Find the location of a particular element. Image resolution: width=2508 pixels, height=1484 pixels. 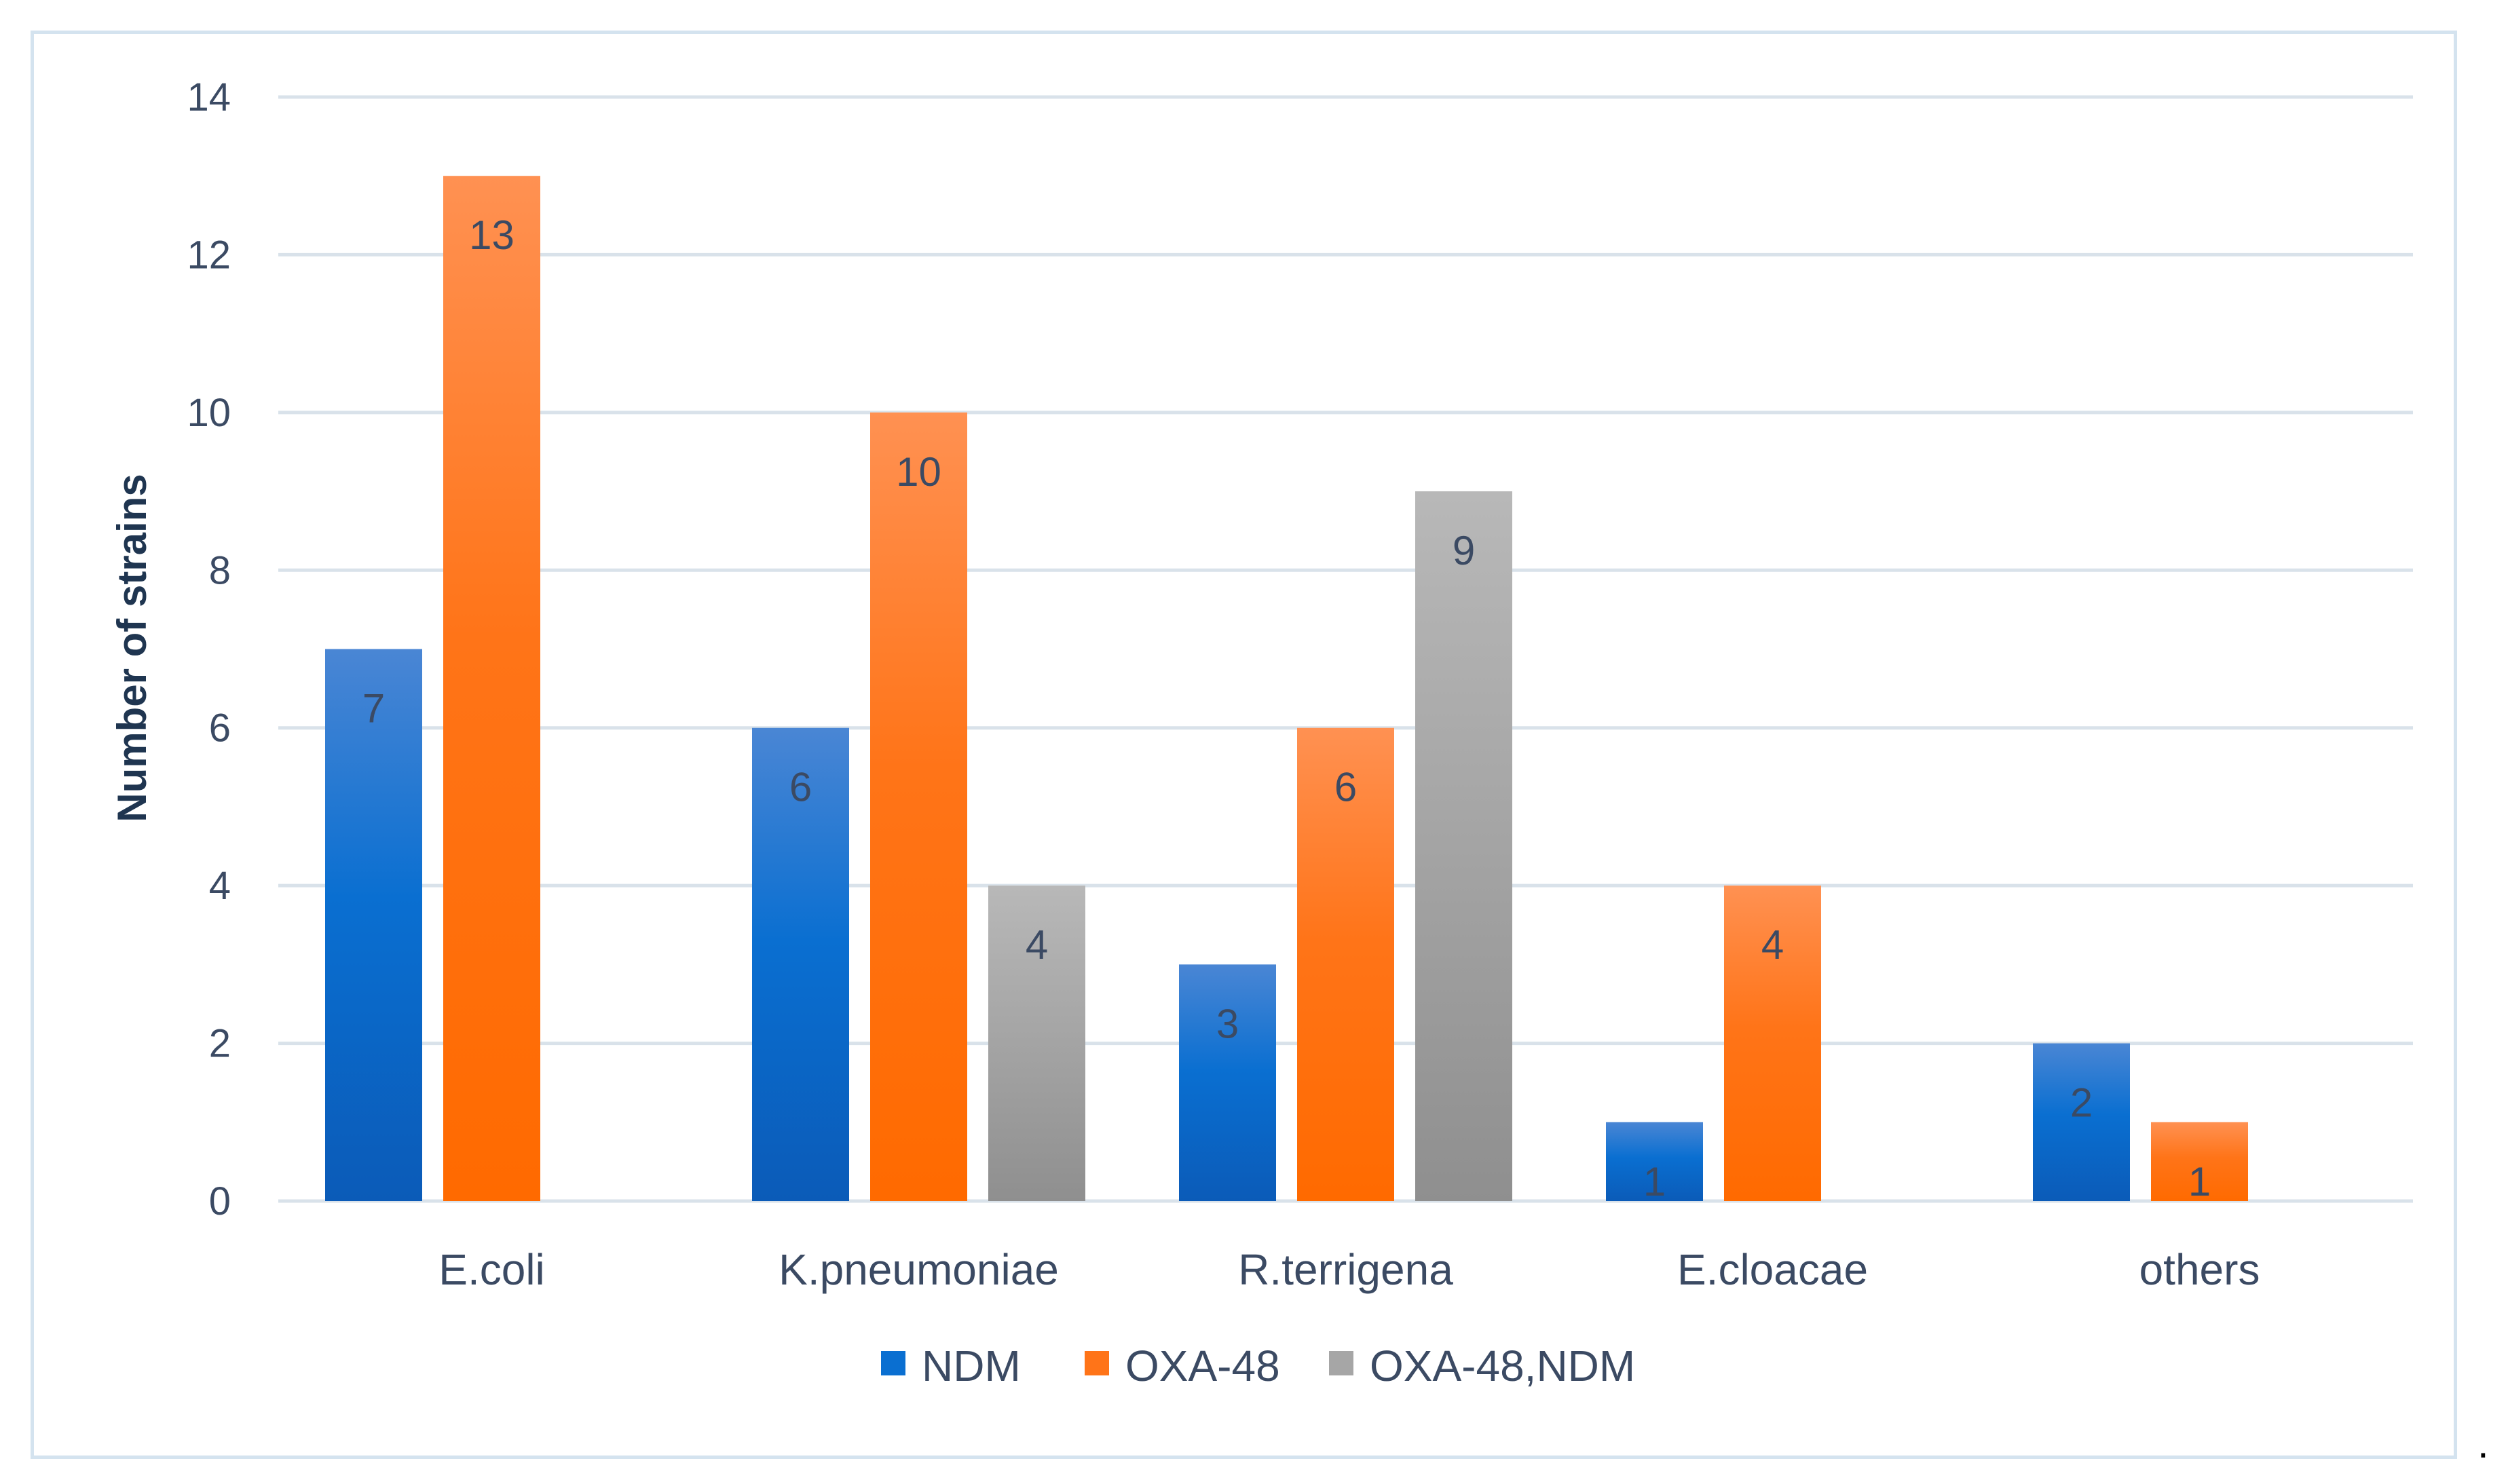

bar-oxa-48-others is located at coordinates (2199, 1161).